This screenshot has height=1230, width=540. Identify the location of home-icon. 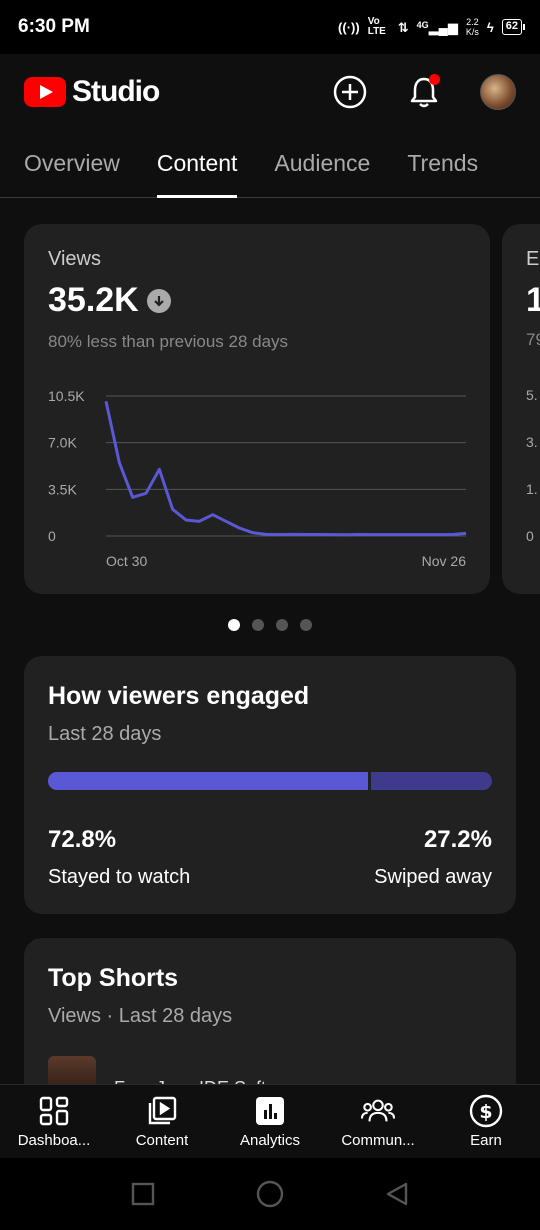
(270, 1194).